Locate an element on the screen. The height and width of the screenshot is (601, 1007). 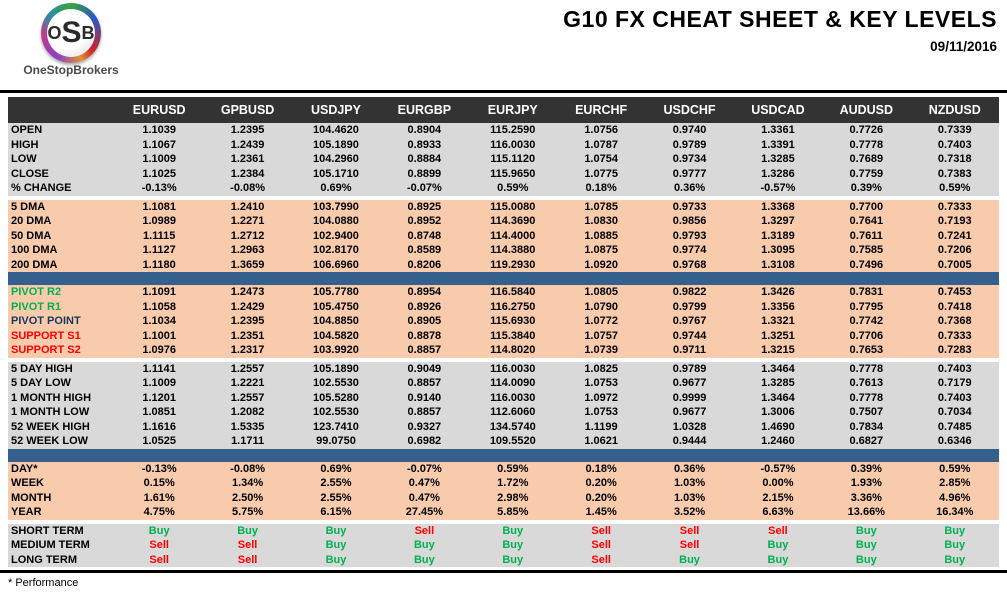
row-label-change: % CHANGE is located at coordinates (61, 188).